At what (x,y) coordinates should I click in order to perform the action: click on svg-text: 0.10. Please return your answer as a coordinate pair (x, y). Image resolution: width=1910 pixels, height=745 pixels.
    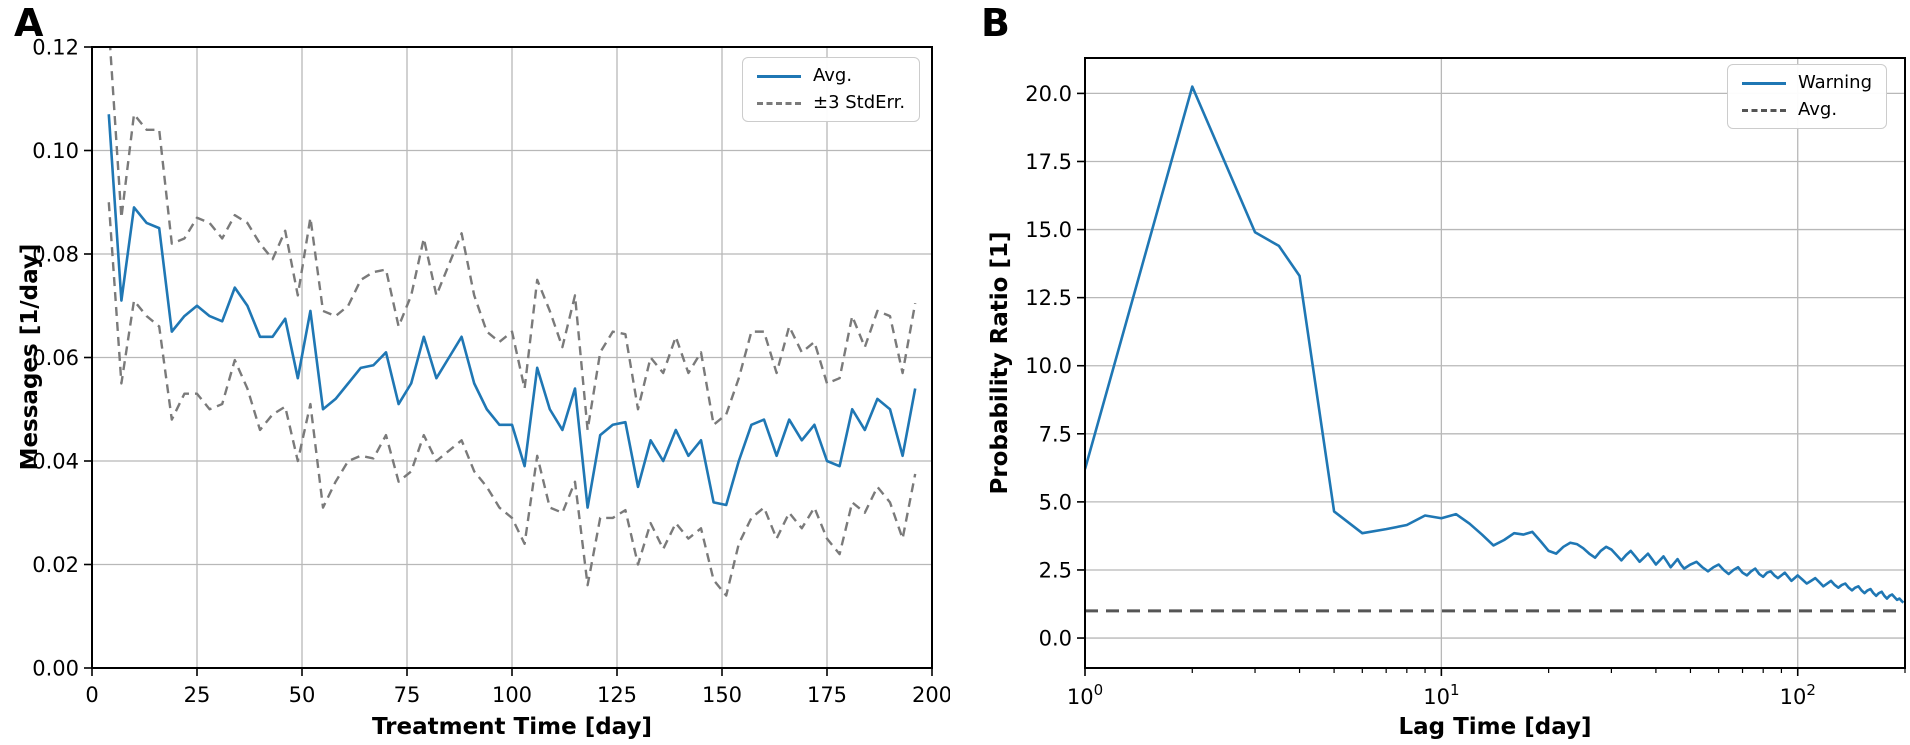
    Looking at the image, I should click on (55, 151).